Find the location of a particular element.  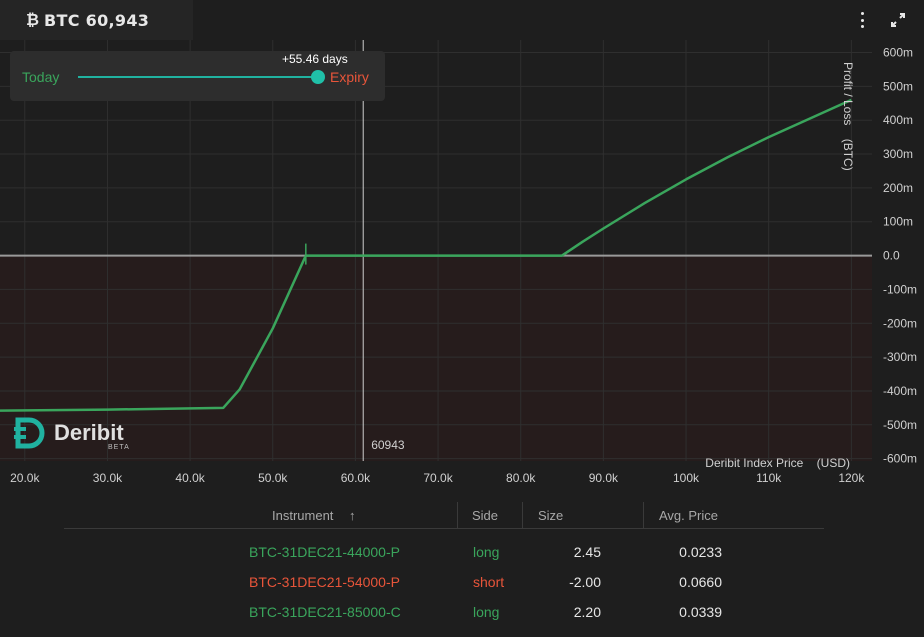

col-avg-price: Avg. Price is located at coordinates (689, 515).